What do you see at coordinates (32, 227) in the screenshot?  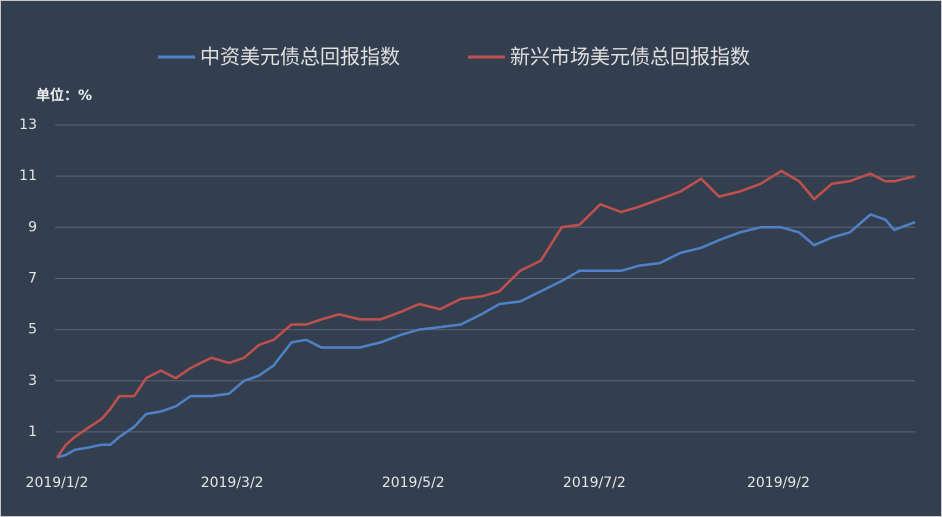 I see `y-tick-label: 9` at bounding box center [32, 227].